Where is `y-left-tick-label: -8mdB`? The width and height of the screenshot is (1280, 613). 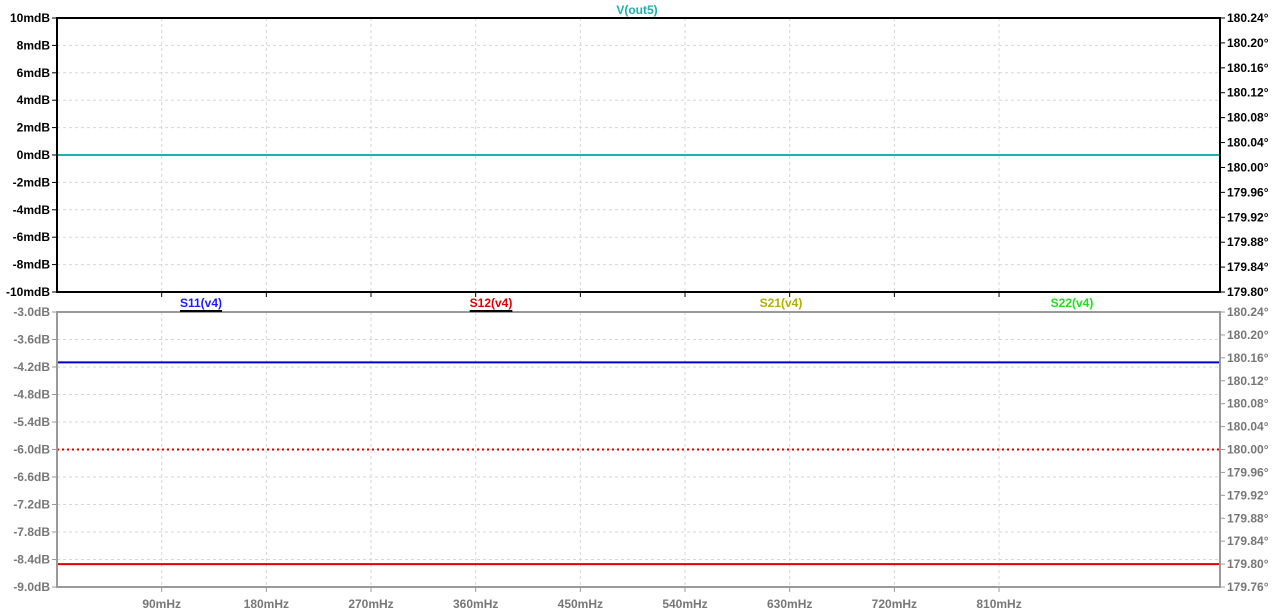
y-left-tick-label: -8mdB is located at coordinates (32, 265).